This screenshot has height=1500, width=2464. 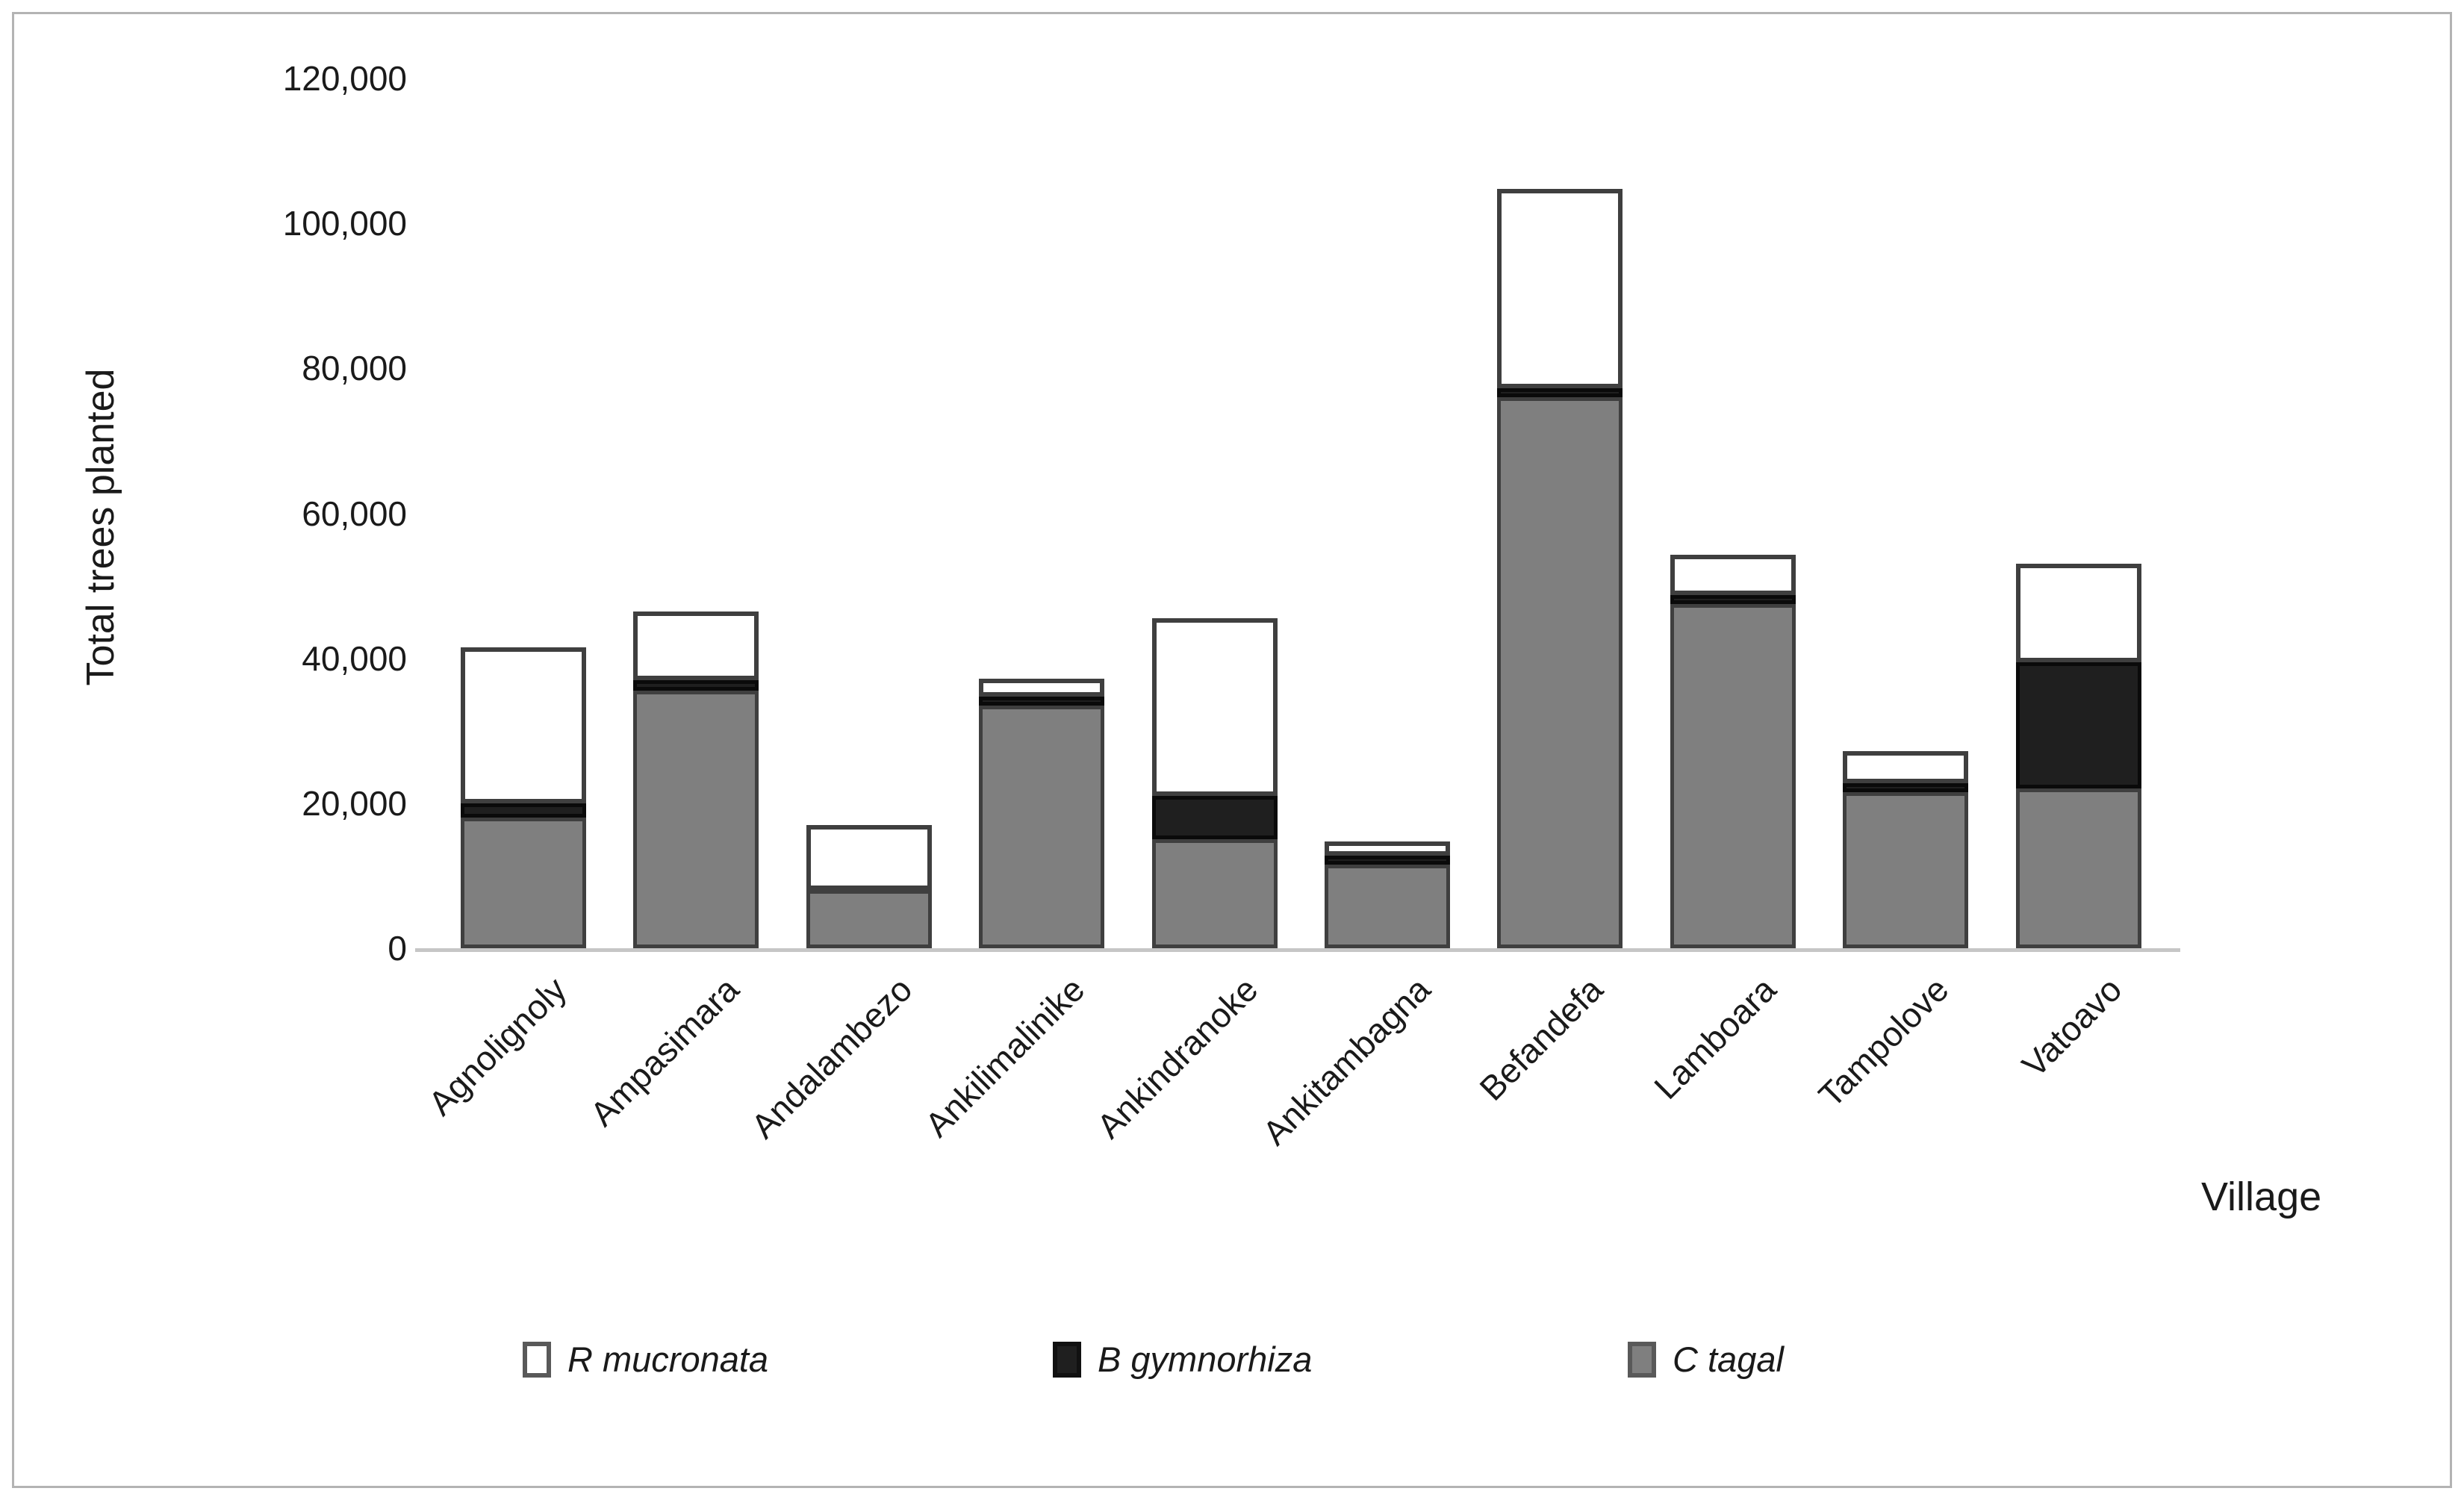 I want to click on bar-ankitambagna, so click(x=1387, y=895).